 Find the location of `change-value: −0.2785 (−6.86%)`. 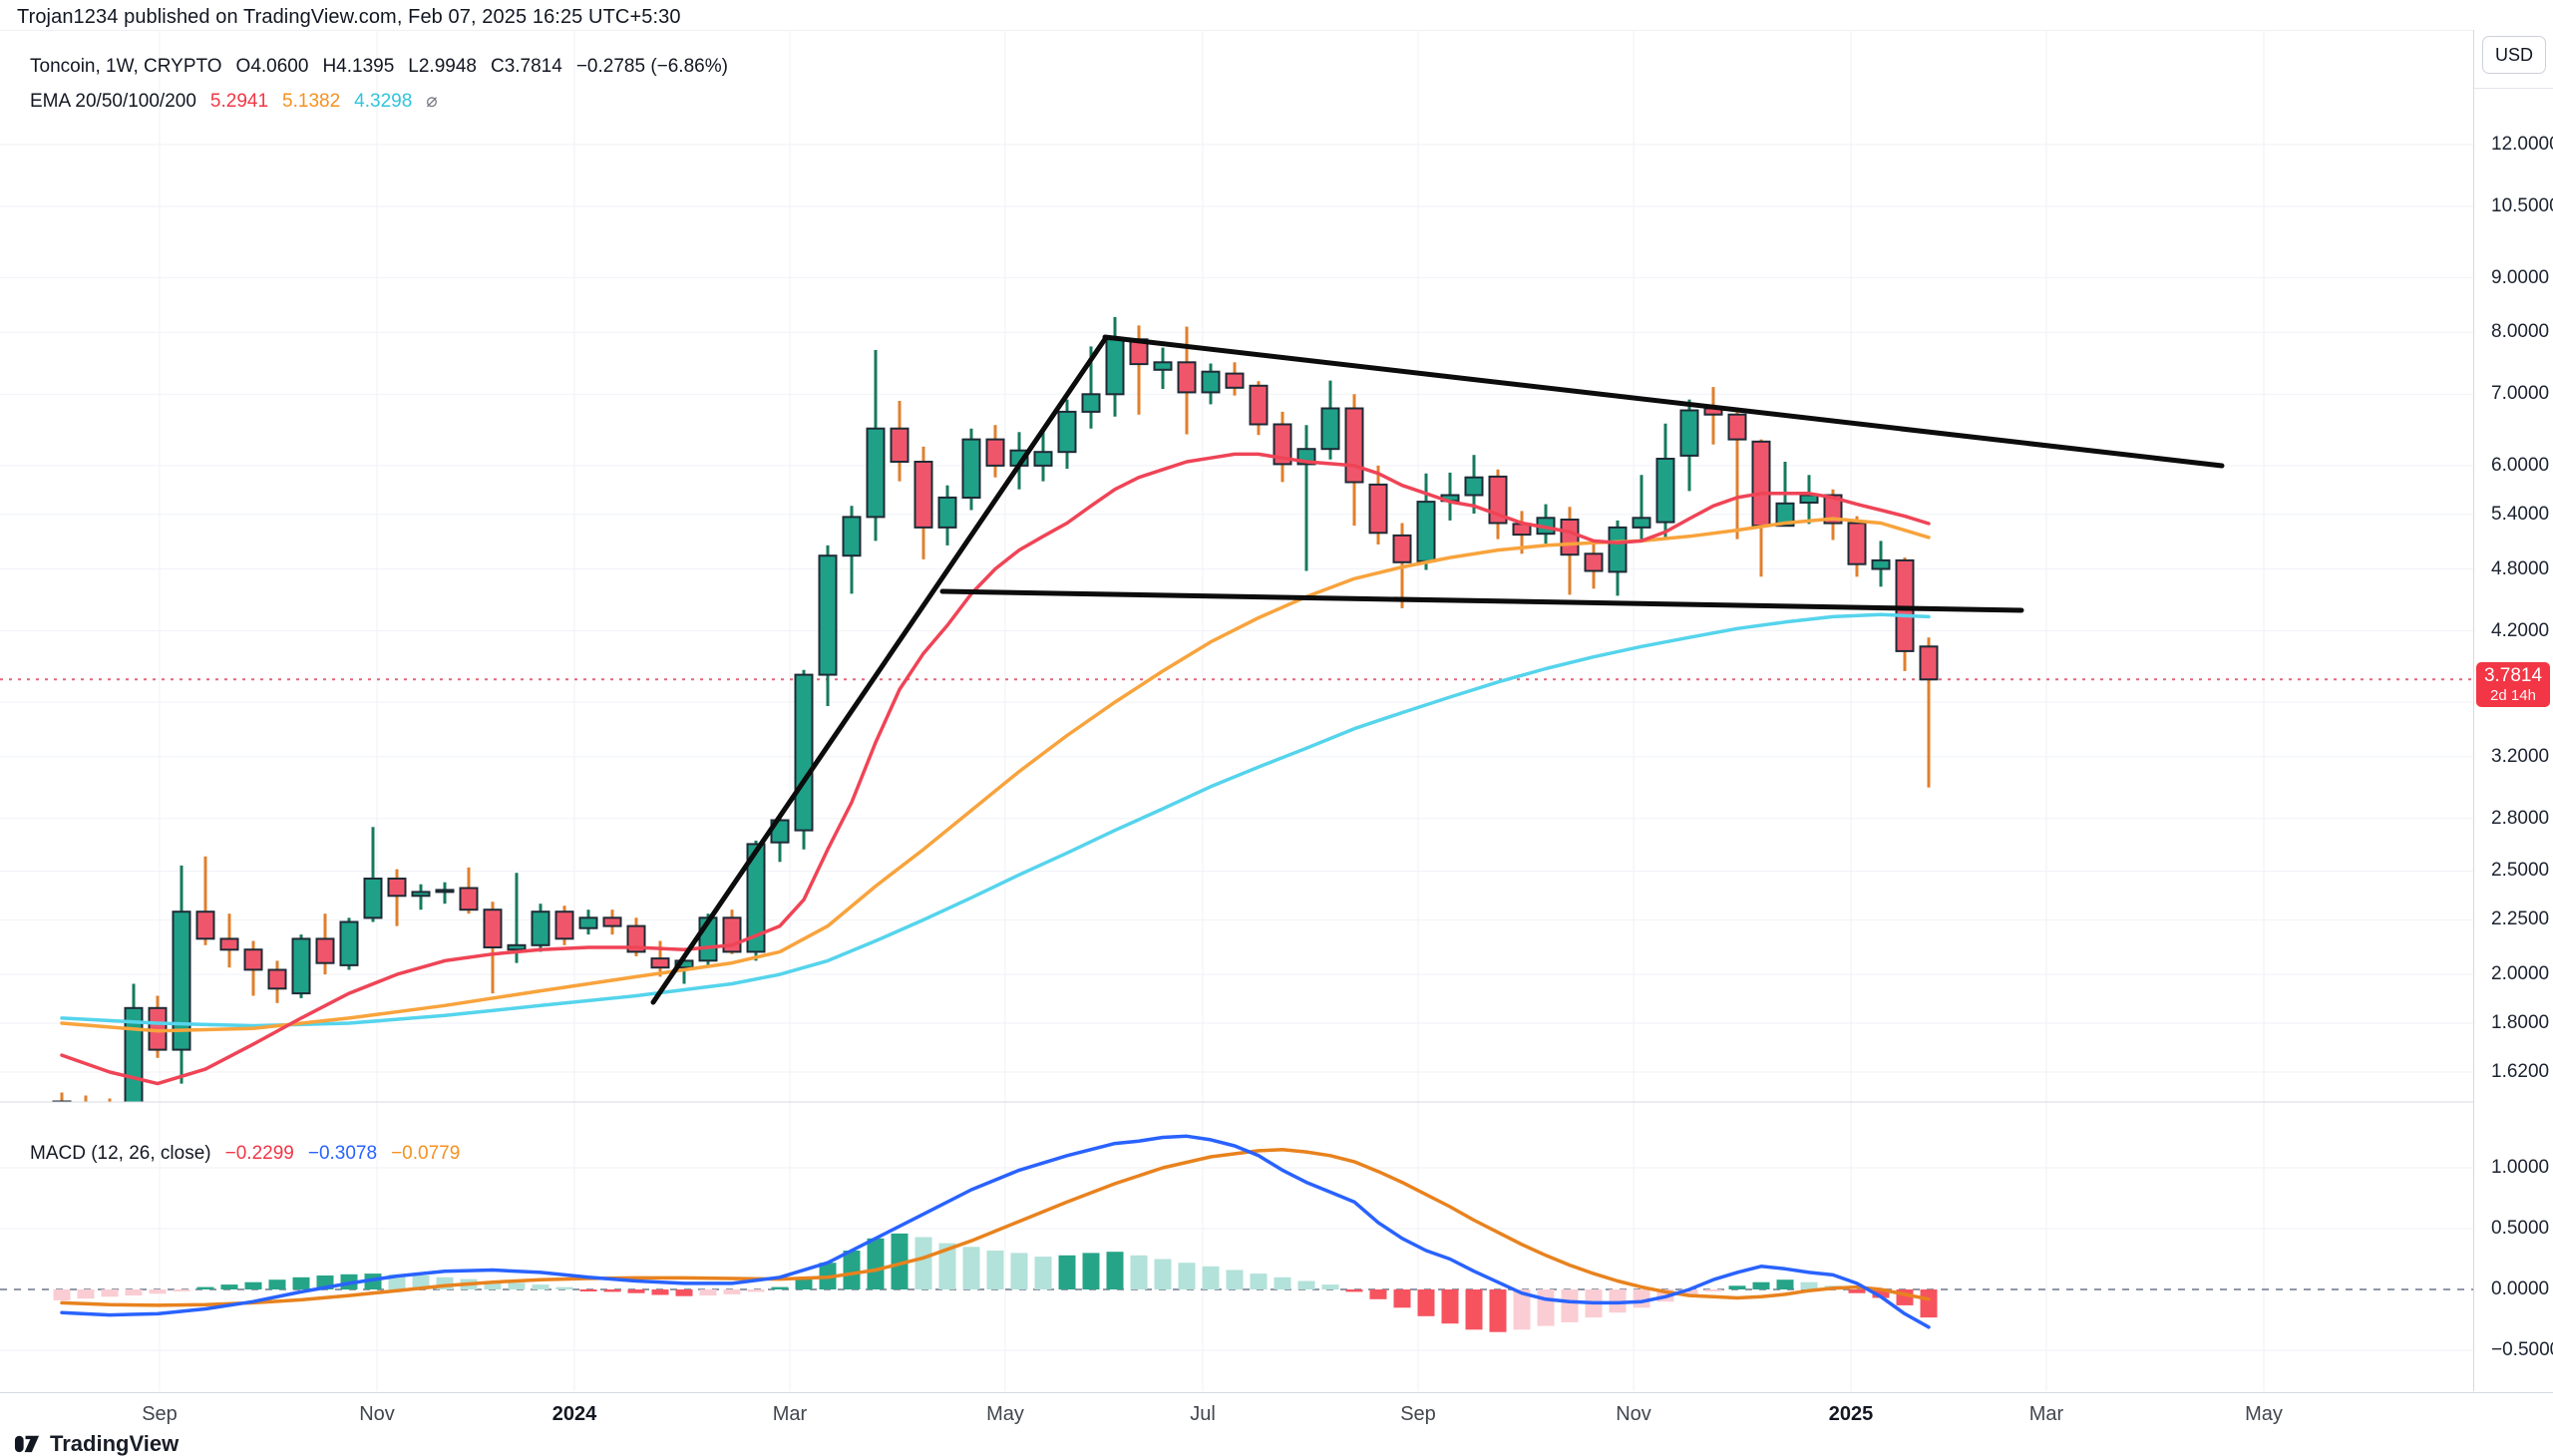

change-value: −0.2785 (−6.86%) is located at coordinates (652, 66).